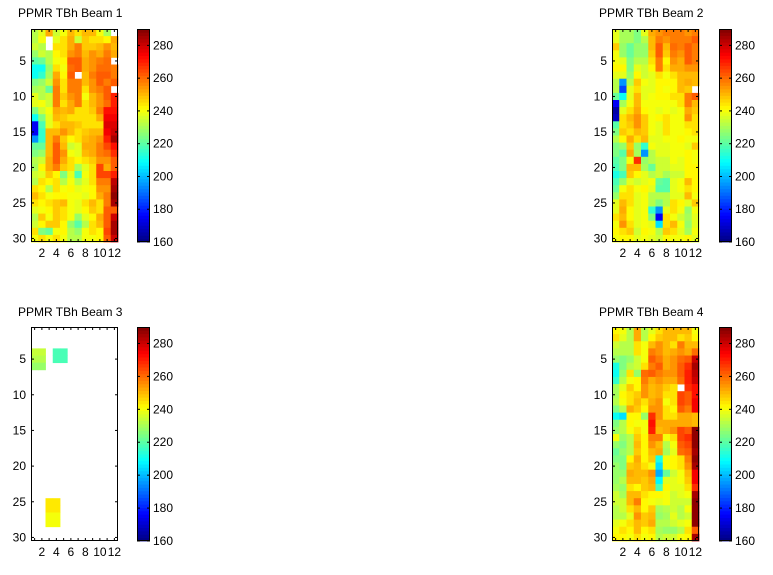  What do you see at coordinates (651, 13) in the screenshot?
I see `title-beam-2: PPMR TBh Beam 2` at bounding box center [651, 13].